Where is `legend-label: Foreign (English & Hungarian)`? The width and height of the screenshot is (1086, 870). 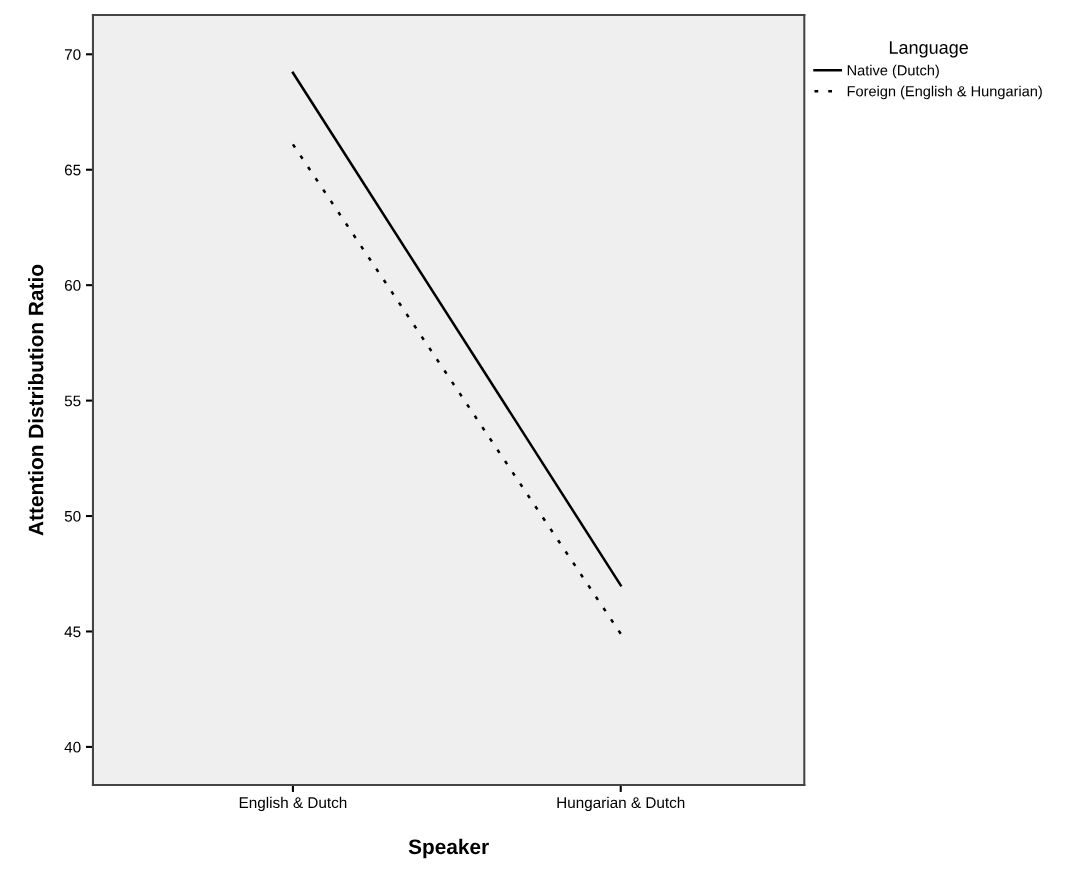 legend-label: Foreign (English & Hungarian) is located at coordinates (944, 92).